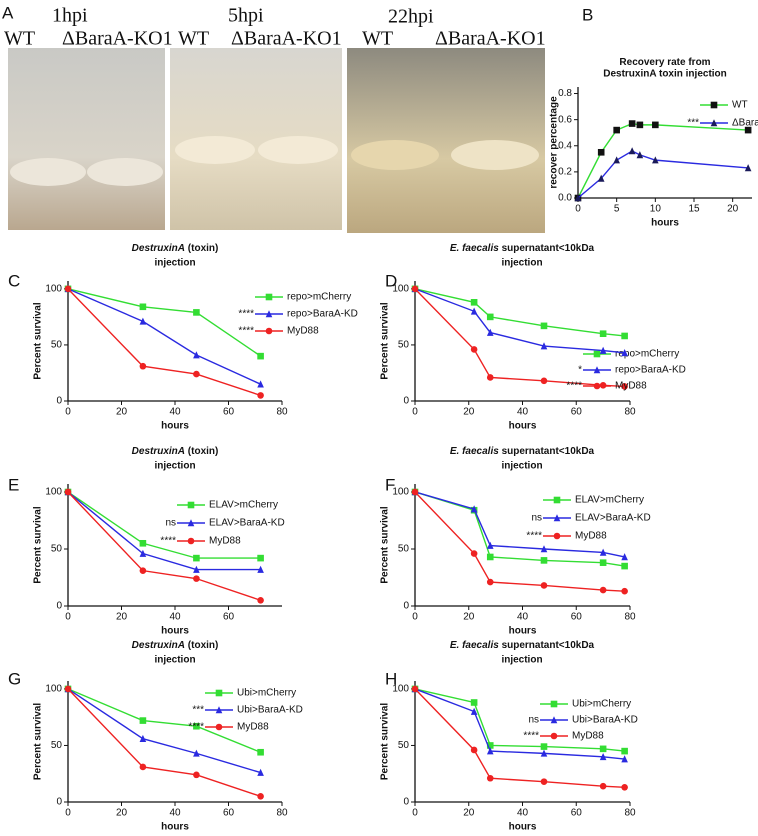 The height and width of the screenshot is (836, 758). Describe the element at coordinates (86, 139) in the screenshot. I see `photo` at that location.